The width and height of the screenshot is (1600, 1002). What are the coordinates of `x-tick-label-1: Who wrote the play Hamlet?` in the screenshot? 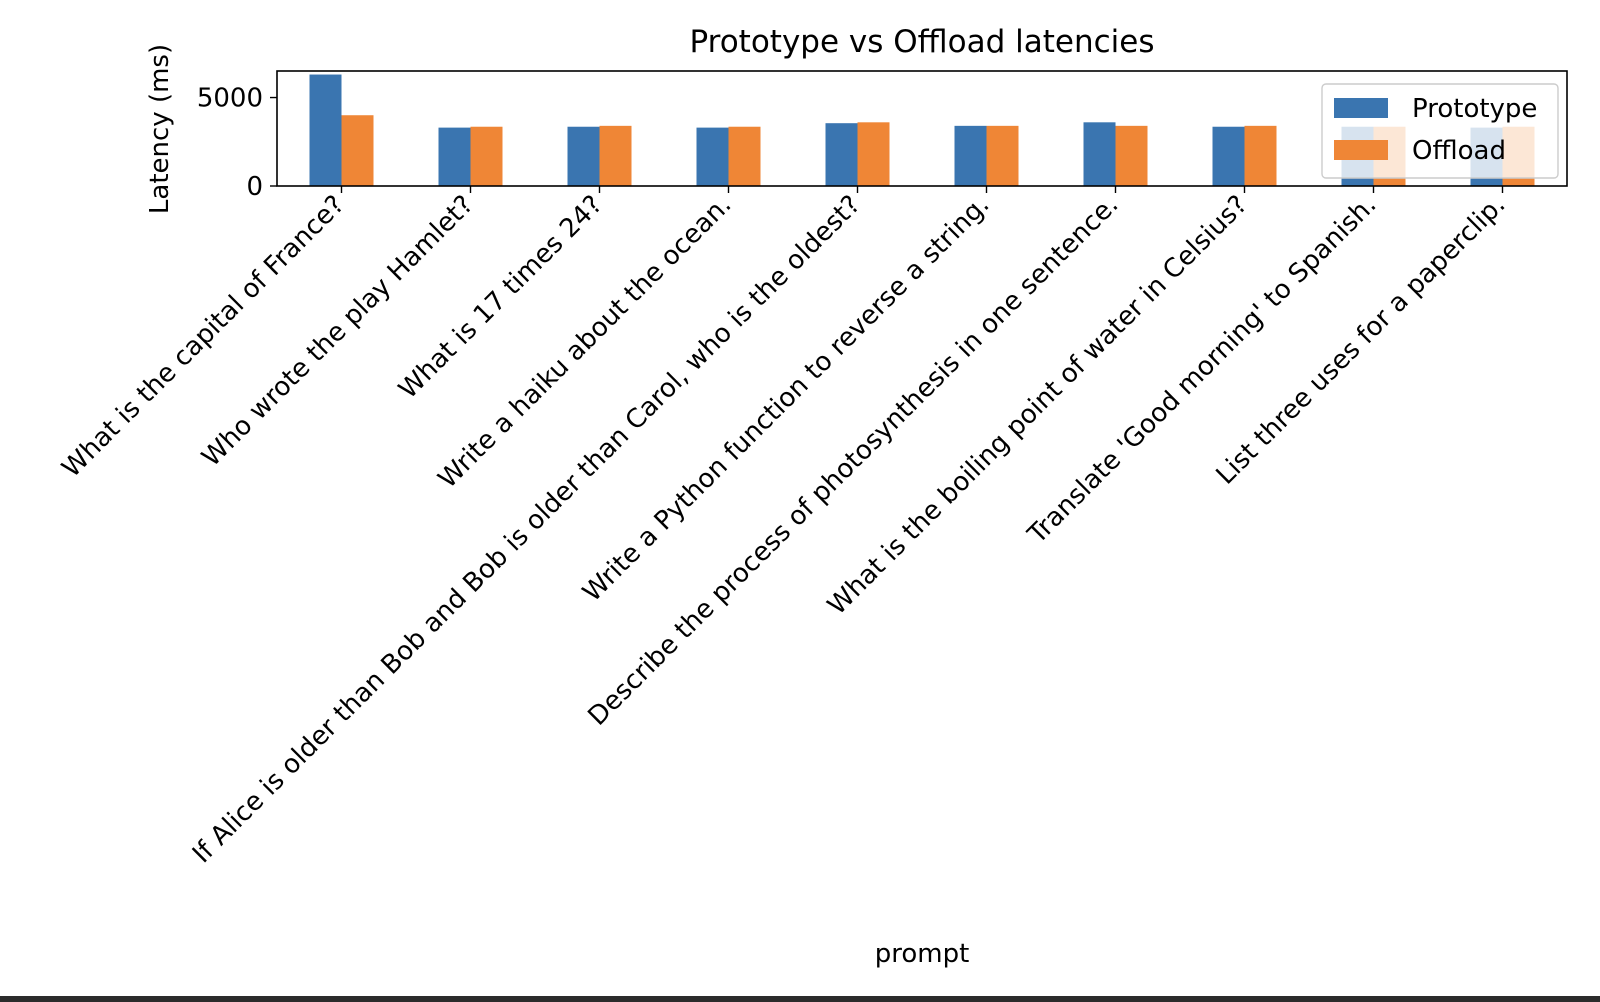 It's located at (337, 331).